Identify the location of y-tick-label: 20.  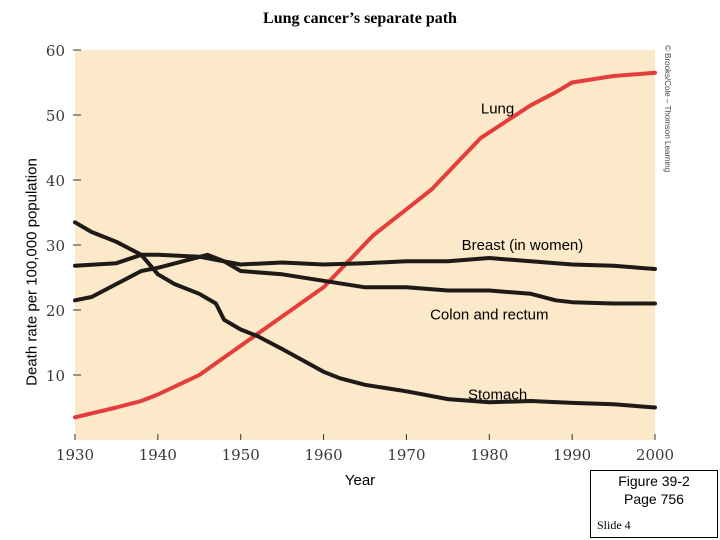
(55, 311).